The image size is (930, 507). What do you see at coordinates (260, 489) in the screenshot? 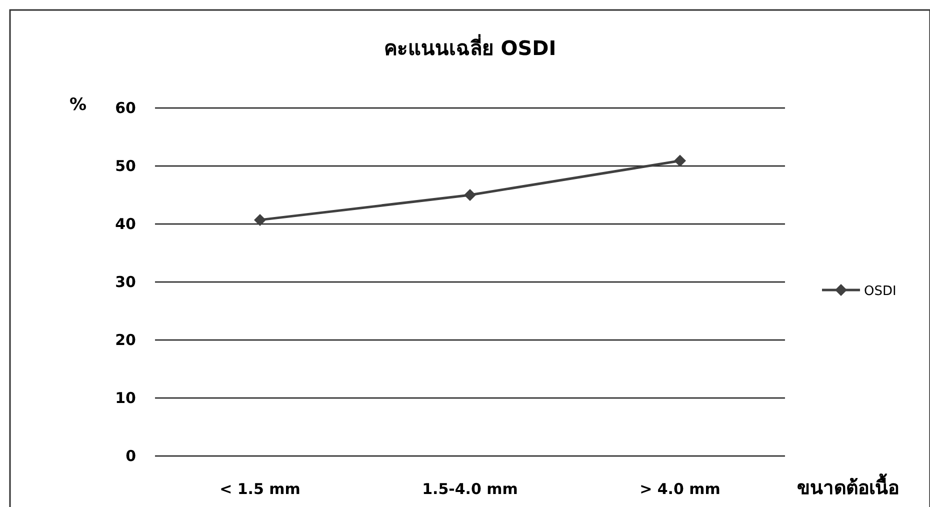
I see `x-tick-label: < 1.5 mm` at bounding box center [260, 489].